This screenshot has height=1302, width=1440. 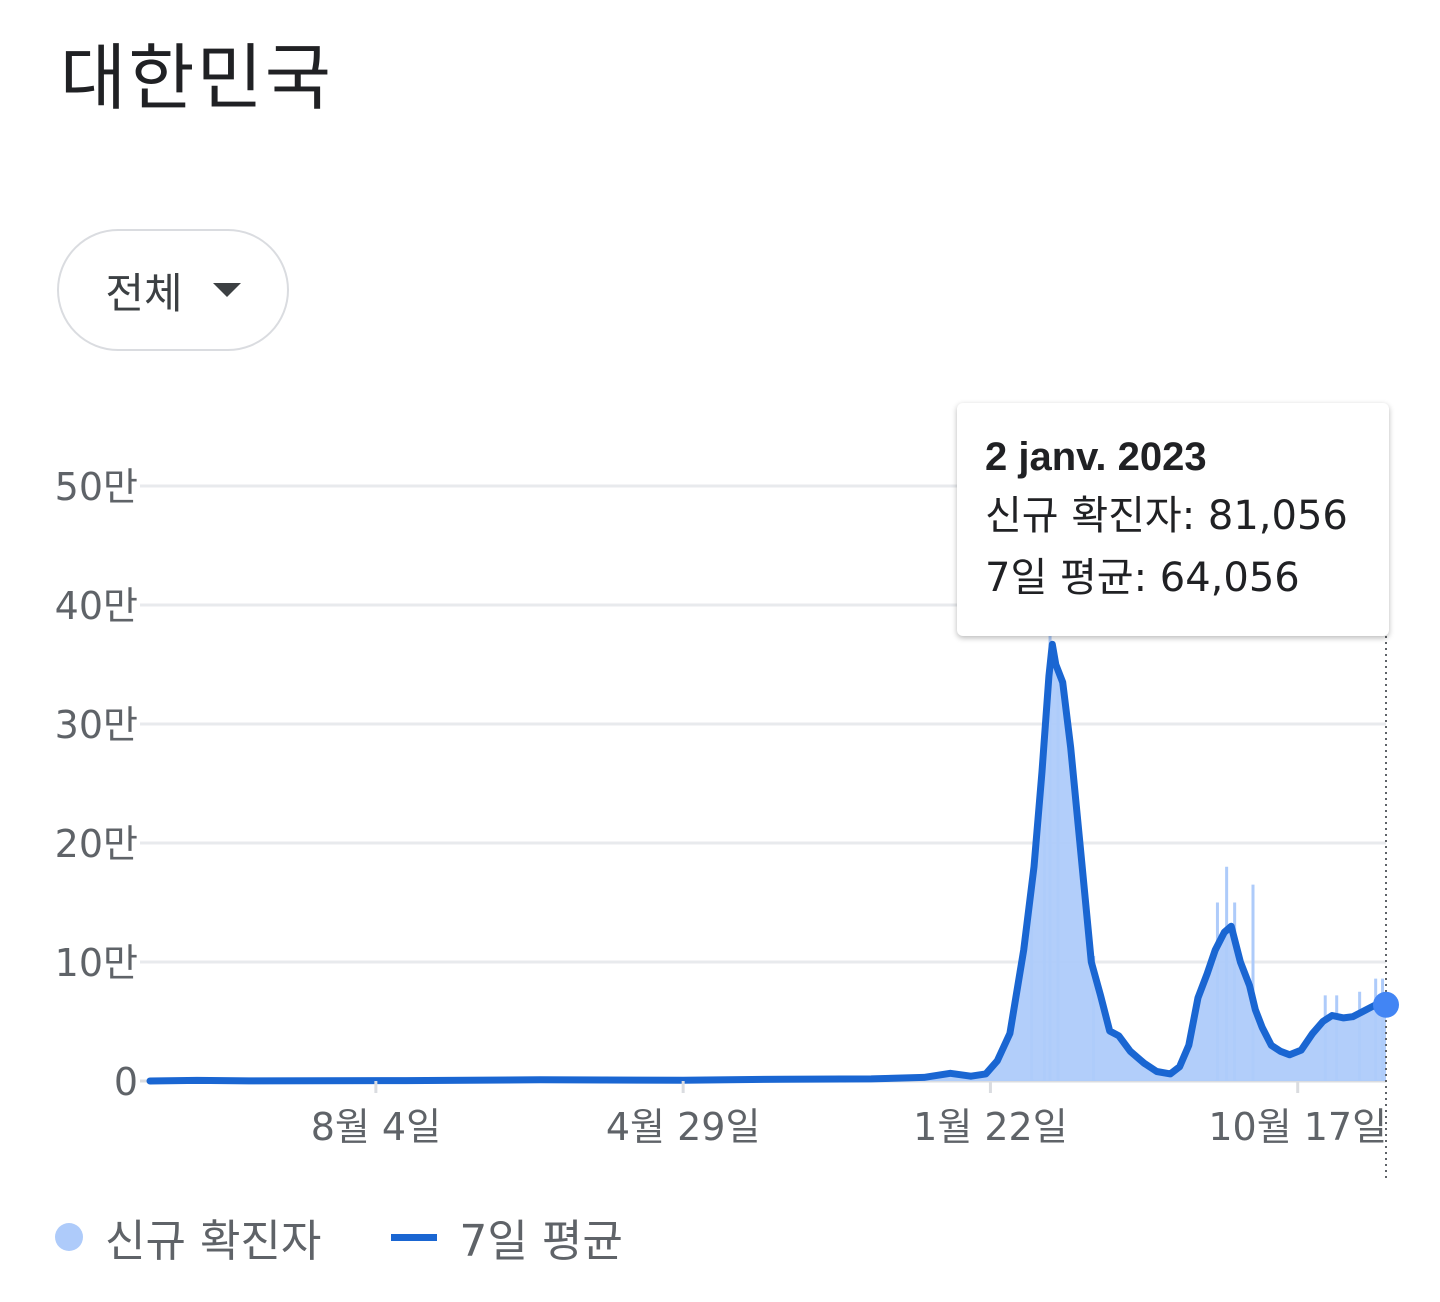 I want to click on y-tick-label: 0, so click(x=126, y=1082).